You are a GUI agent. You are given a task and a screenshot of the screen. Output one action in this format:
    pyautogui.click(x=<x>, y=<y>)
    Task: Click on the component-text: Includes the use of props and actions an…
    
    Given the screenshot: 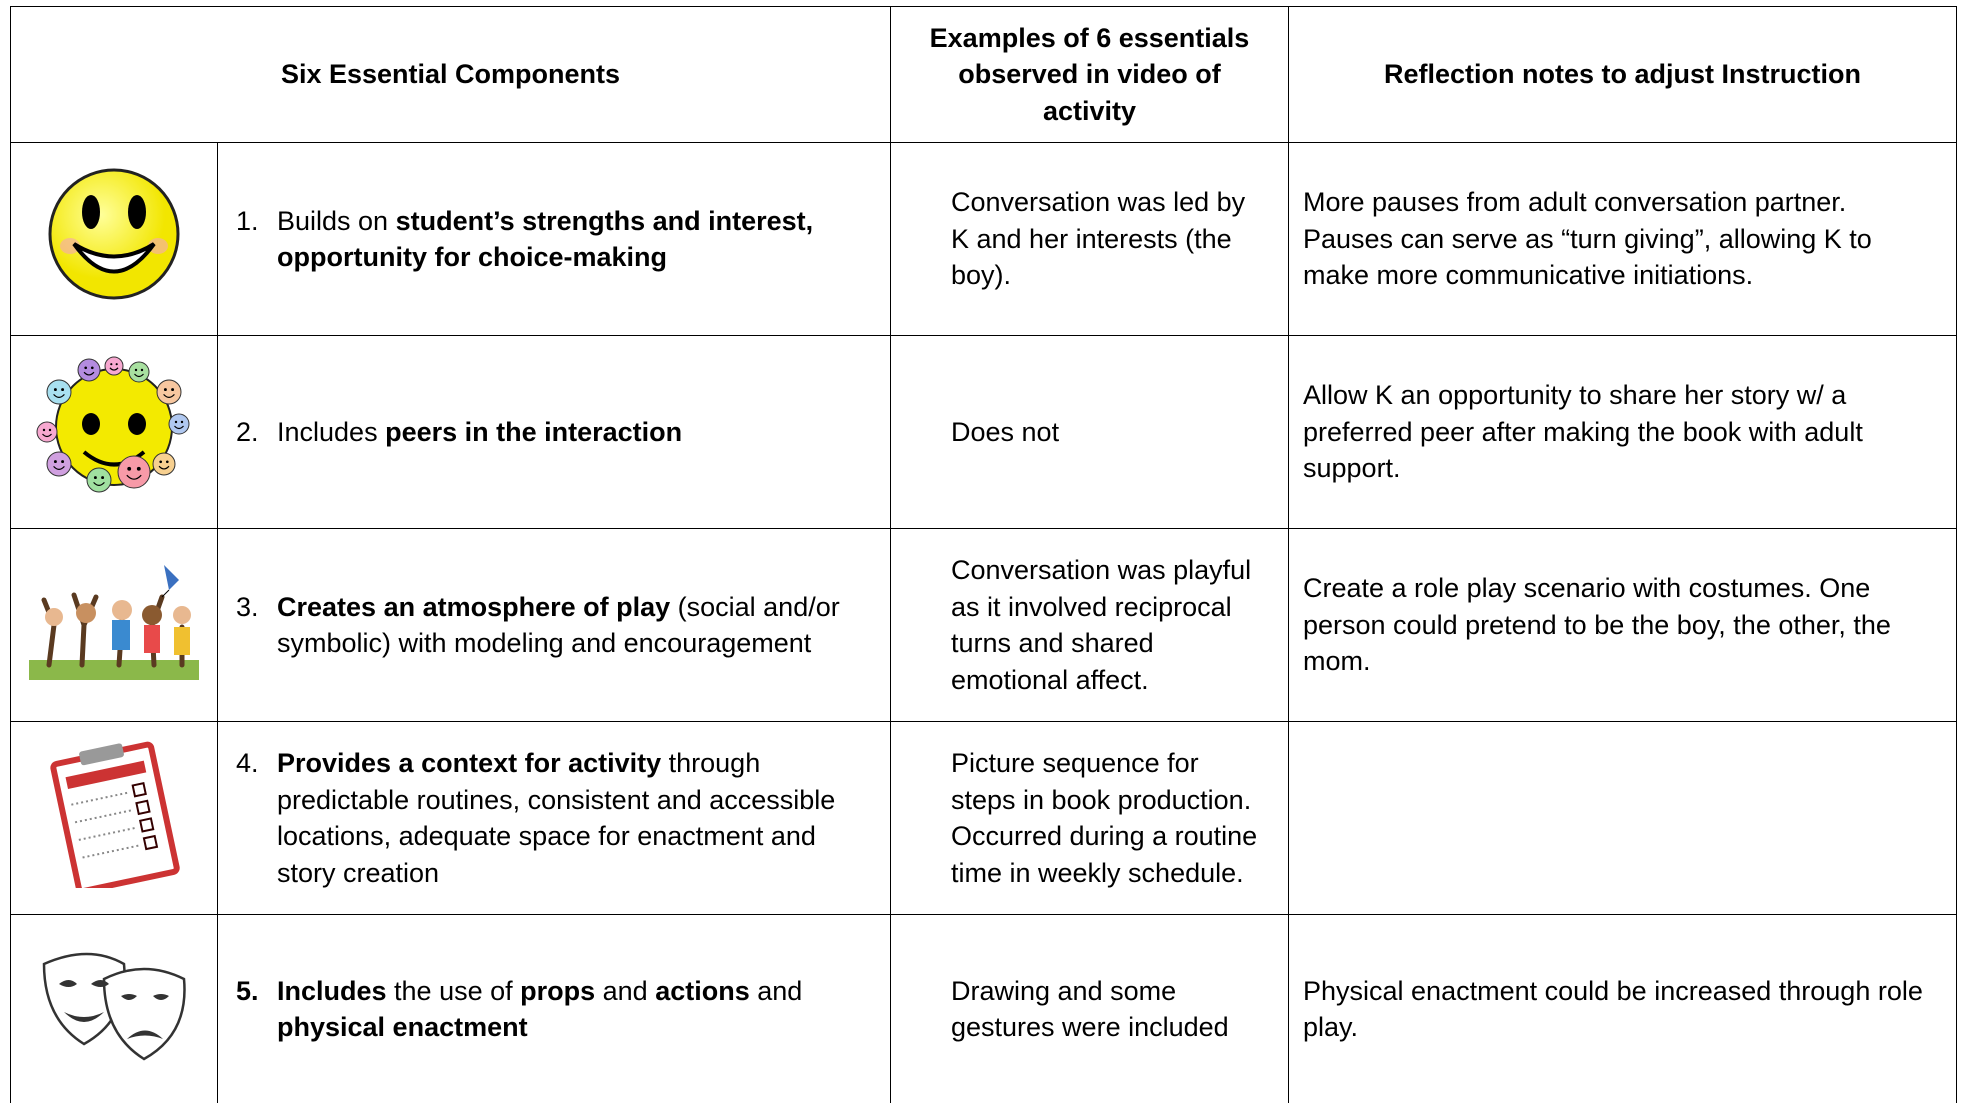 What is the action you would take?
    pyautogui.click(x=571, y=1009)
    